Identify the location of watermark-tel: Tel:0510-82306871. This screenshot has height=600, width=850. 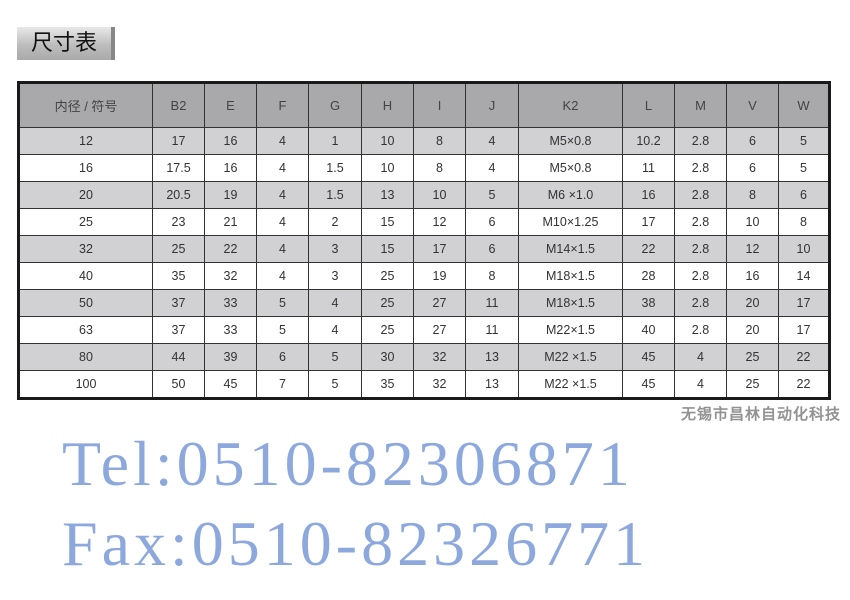
(348, 463).